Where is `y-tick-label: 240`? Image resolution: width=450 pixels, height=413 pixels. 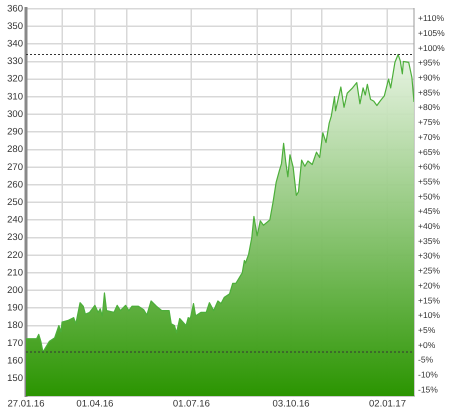 y-tick-label: 240 is located at coordinates (15, 220).